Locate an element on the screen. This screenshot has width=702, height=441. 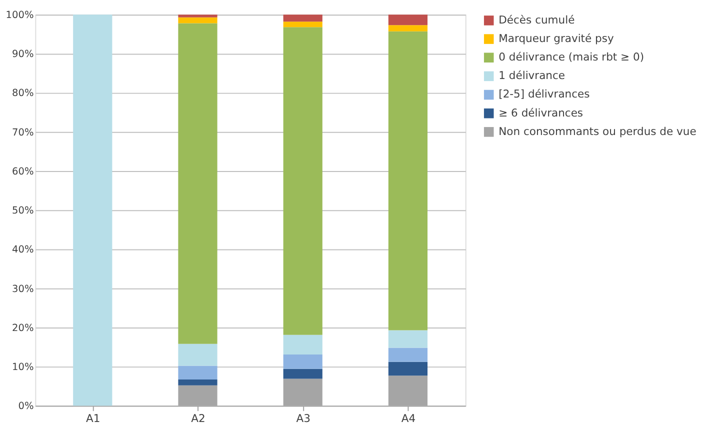
y-tick-label: 90% is located at coordinates (23, 54).